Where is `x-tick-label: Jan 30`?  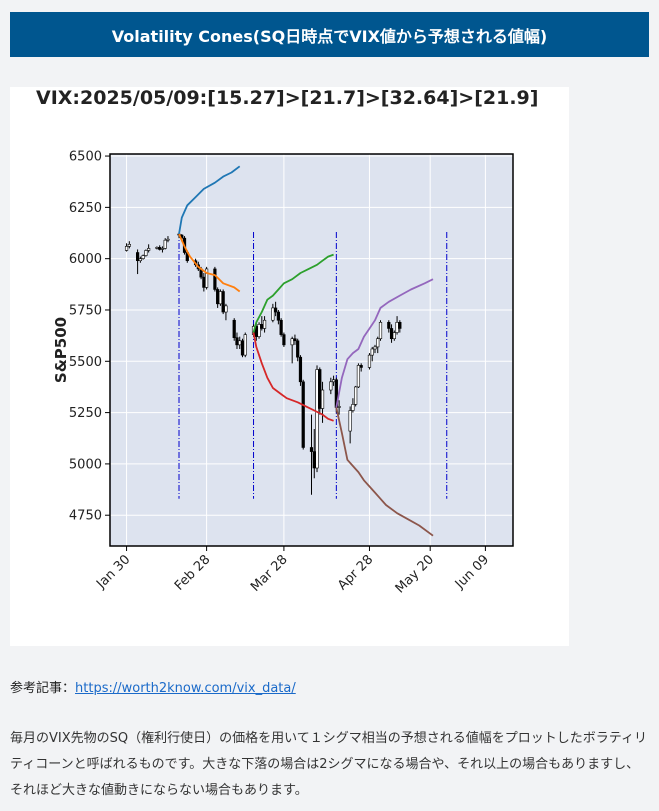 x-tick-label: Jan 30 is located at coordinates (113, 572).